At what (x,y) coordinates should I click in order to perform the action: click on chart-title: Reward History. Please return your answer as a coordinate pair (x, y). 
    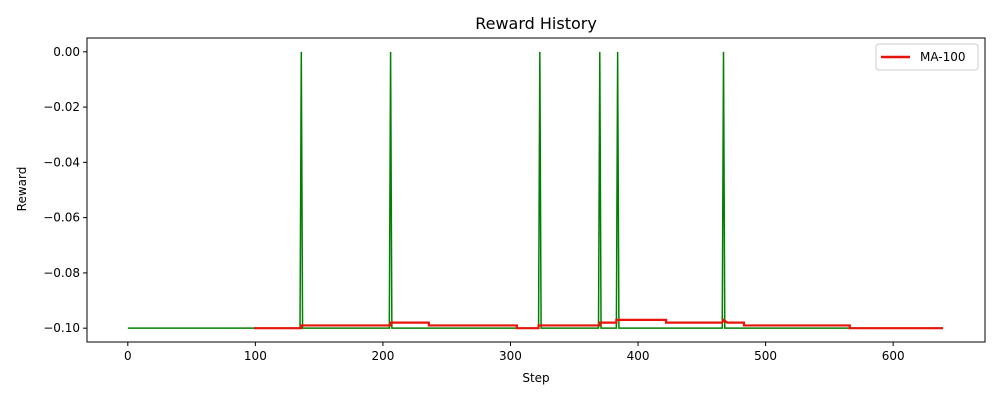
    Looking at the image, I should click on (536, 23).